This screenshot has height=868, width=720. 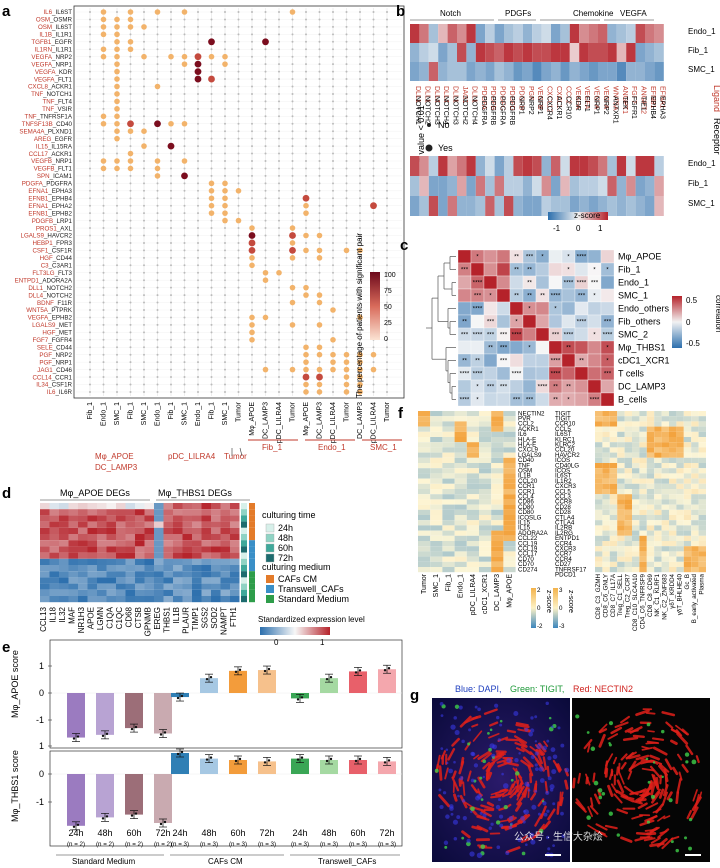 What do you see at coordinates (561, 590) in the screenshot?
I see `f-tick-r3: 3` at bounding box center [561, 590].